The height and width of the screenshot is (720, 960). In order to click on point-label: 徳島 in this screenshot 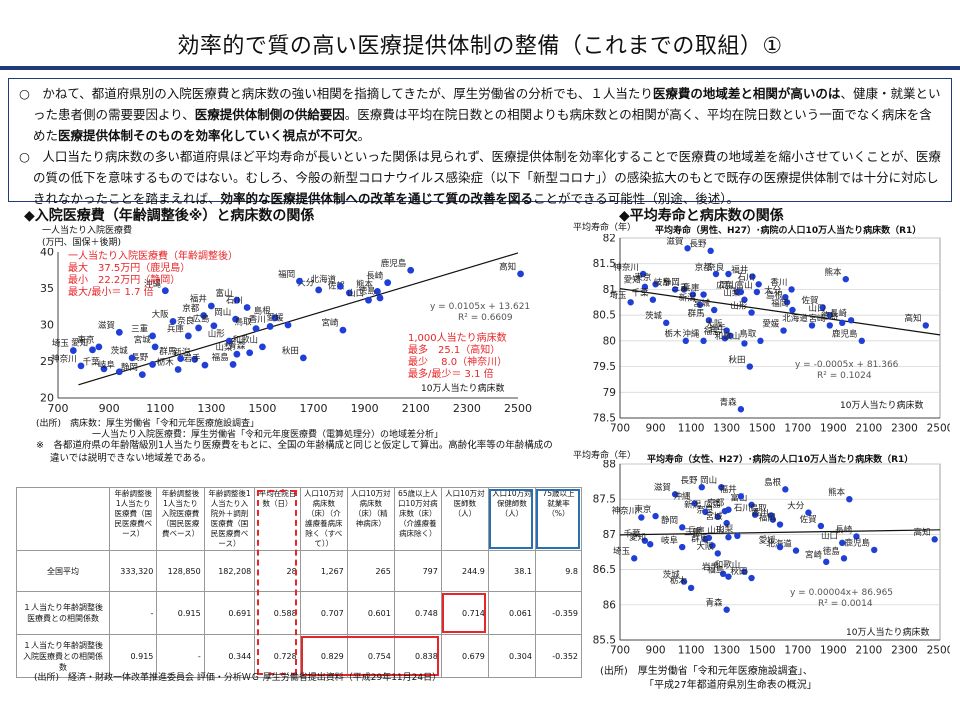, I will do `click(830, 316)`.